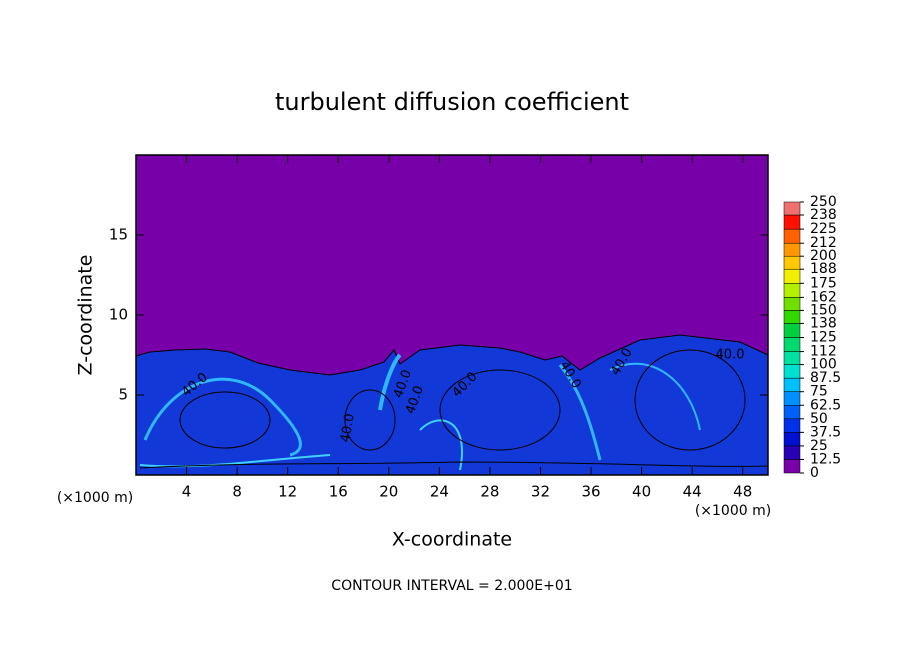 Image resolution: width=904 pixels, height=658 pixels. Describe the element at coordinates (451, 586) in the screenshot. I see `footer: CONTOUR INTERVAL = 2.000E+01` at that location.